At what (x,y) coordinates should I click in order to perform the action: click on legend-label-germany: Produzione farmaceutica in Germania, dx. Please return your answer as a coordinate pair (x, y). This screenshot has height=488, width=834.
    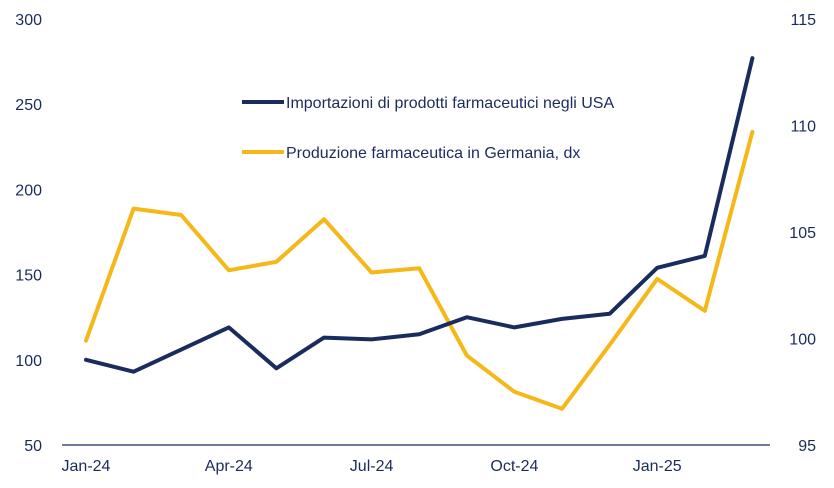
    Looking at the image, I should click on (433, 153).